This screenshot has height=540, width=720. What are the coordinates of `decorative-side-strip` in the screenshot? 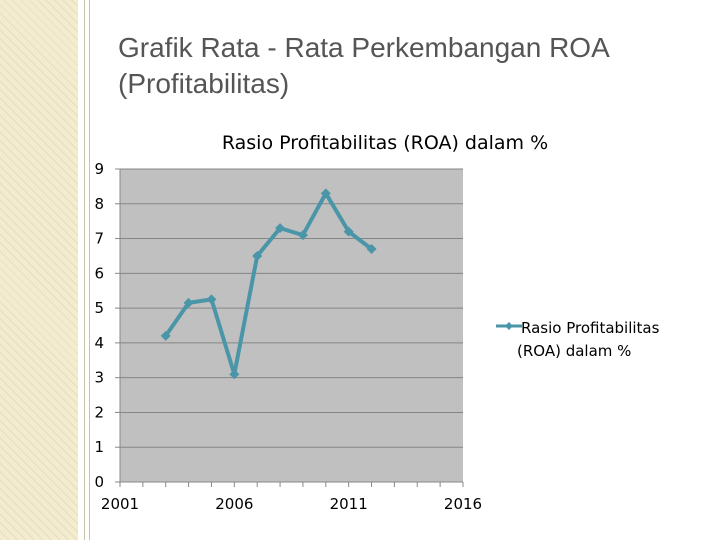 It's located at (39, 270).